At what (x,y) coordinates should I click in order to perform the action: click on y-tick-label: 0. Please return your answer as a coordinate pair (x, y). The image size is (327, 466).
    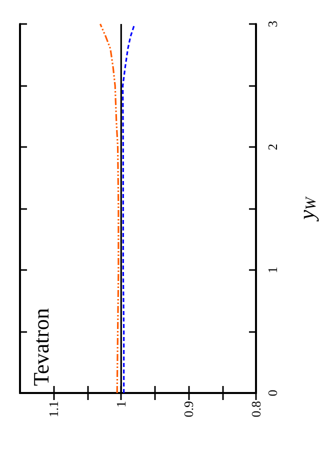
    Looking at the image, I should click on (272, 393).